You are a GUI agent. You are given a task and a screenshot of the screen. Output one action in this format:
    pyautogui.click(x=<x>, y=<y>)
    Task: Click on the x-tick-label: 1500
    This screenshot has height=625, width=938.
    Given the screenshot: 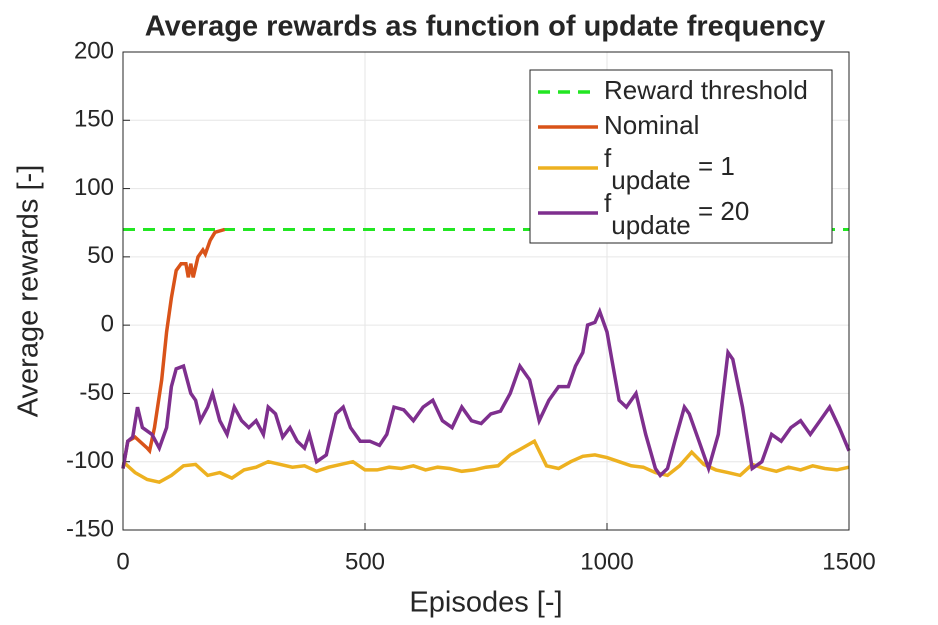 What is the action you would take?
    pyautogui.click(x=848, y=561)
    